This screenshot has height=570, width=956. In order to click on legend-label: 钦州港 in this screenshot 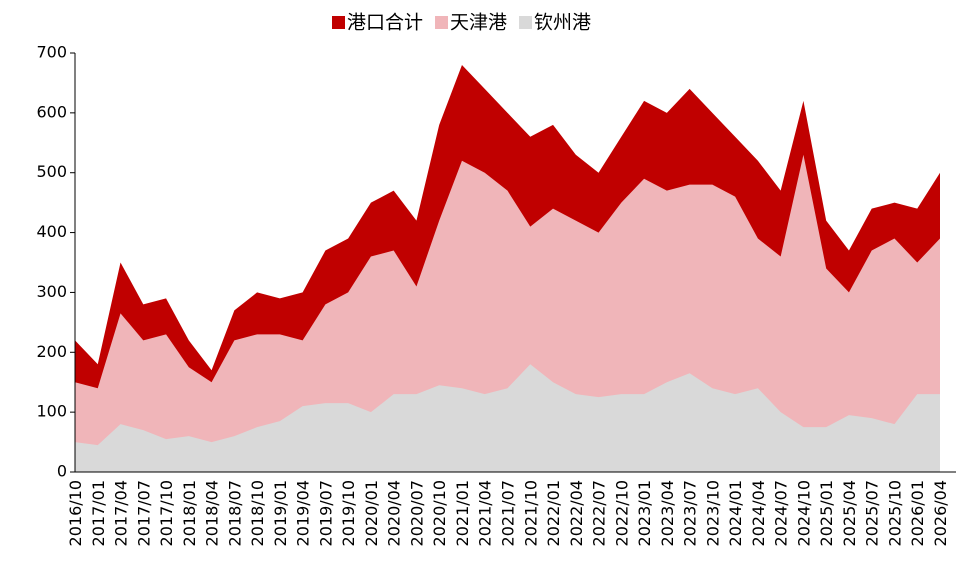, I will do `click(562, 23)`.